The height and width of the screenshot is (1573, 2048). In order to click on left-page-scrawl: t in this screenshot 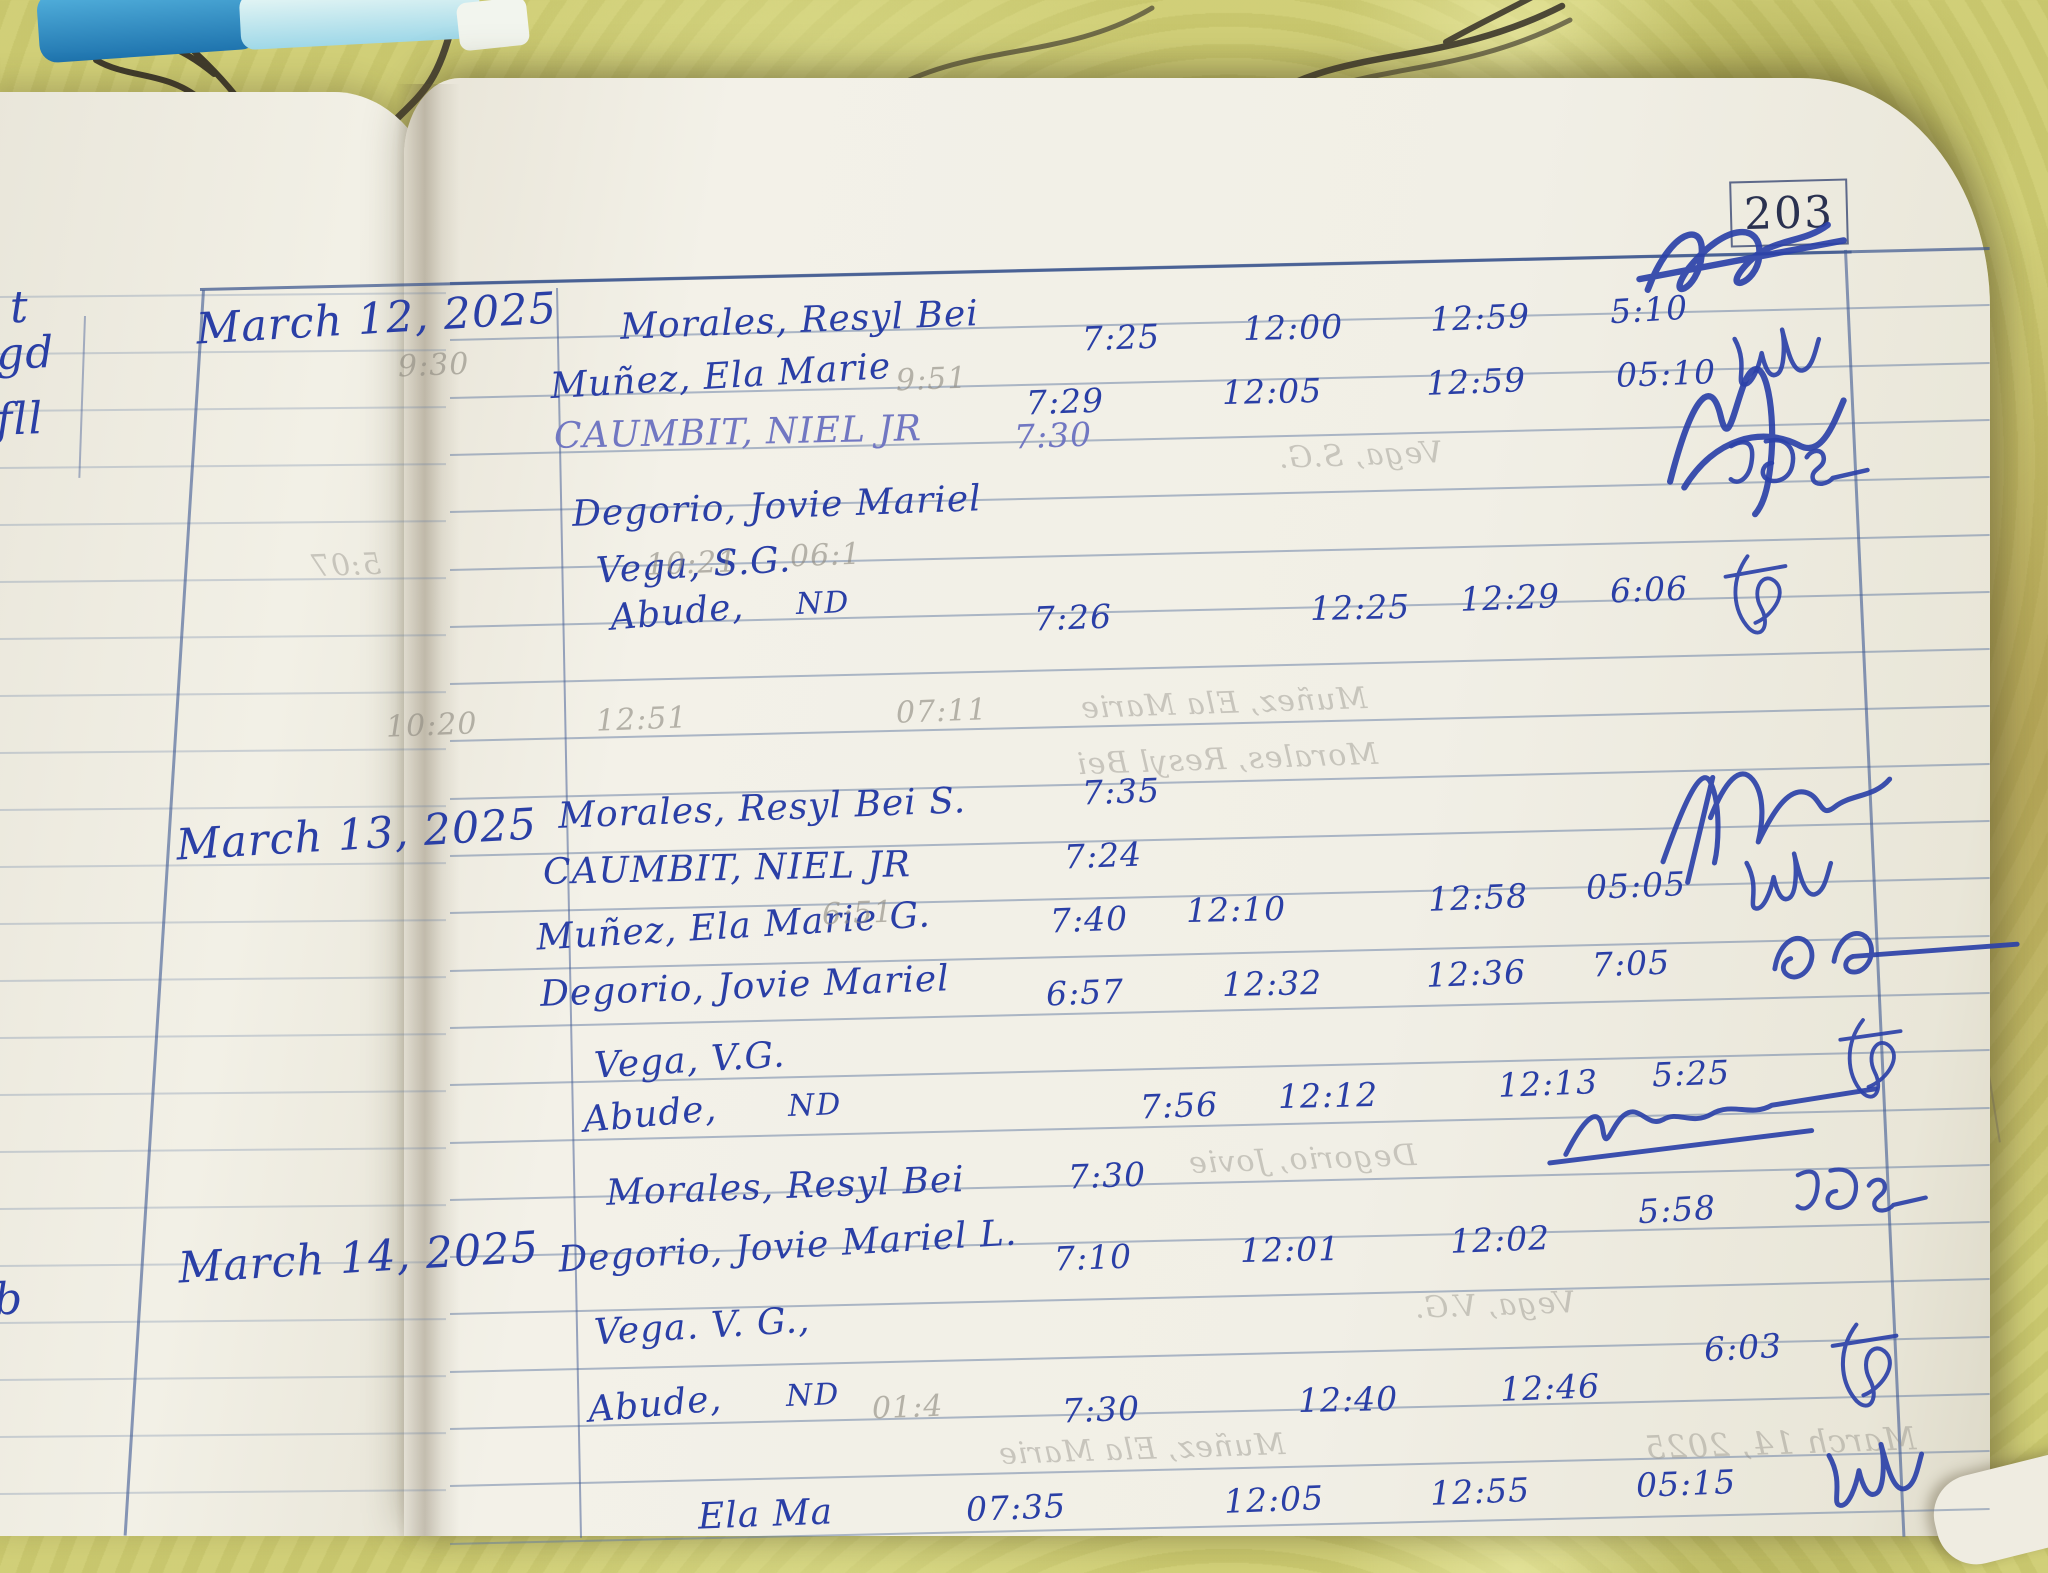, I will do `click(19, 307)`.